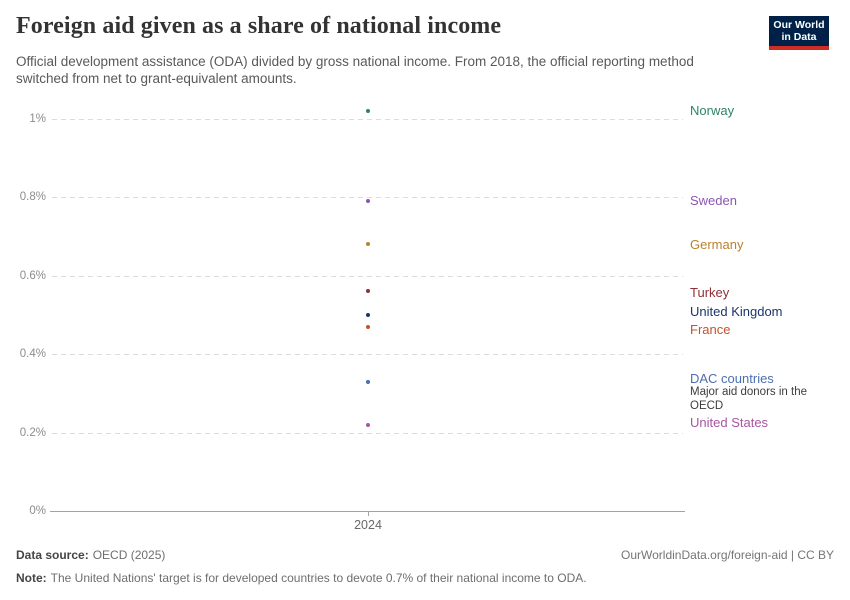 This screenshot has height=600, width=850. I want to click on owid-logo-line2: in Data, so click(799, 37).